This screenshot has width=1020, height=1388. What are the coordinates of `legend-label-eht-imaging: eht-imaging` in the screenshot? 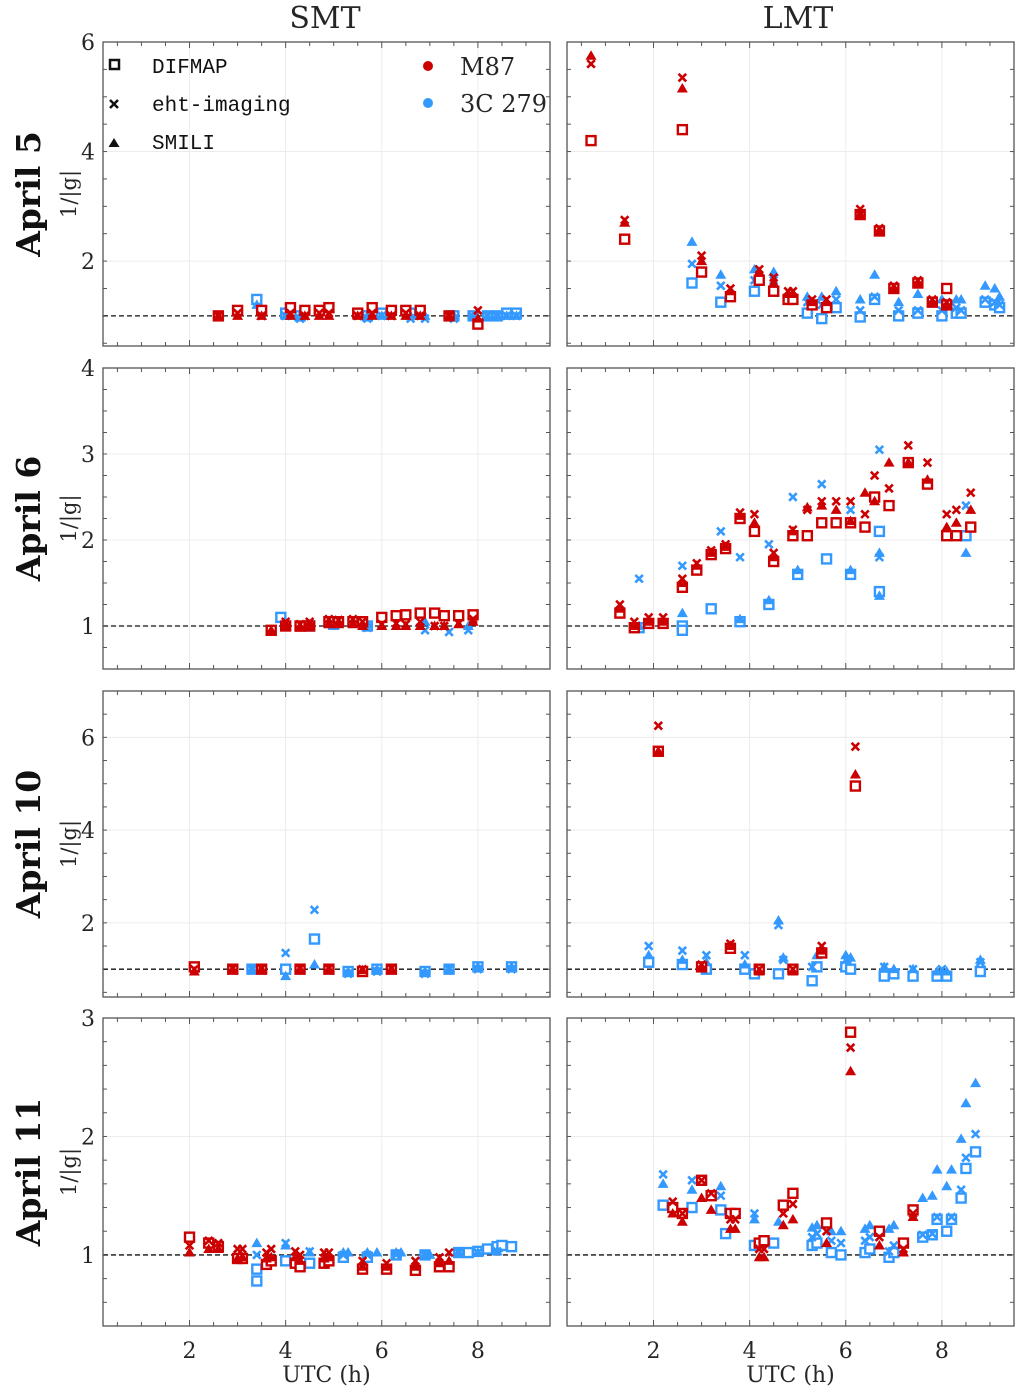 It's located at (221, 106).